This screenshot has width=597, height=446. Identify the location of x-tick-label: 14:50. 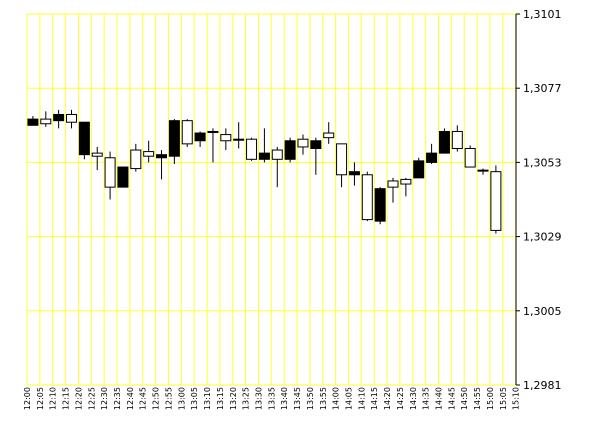
(464, 398).